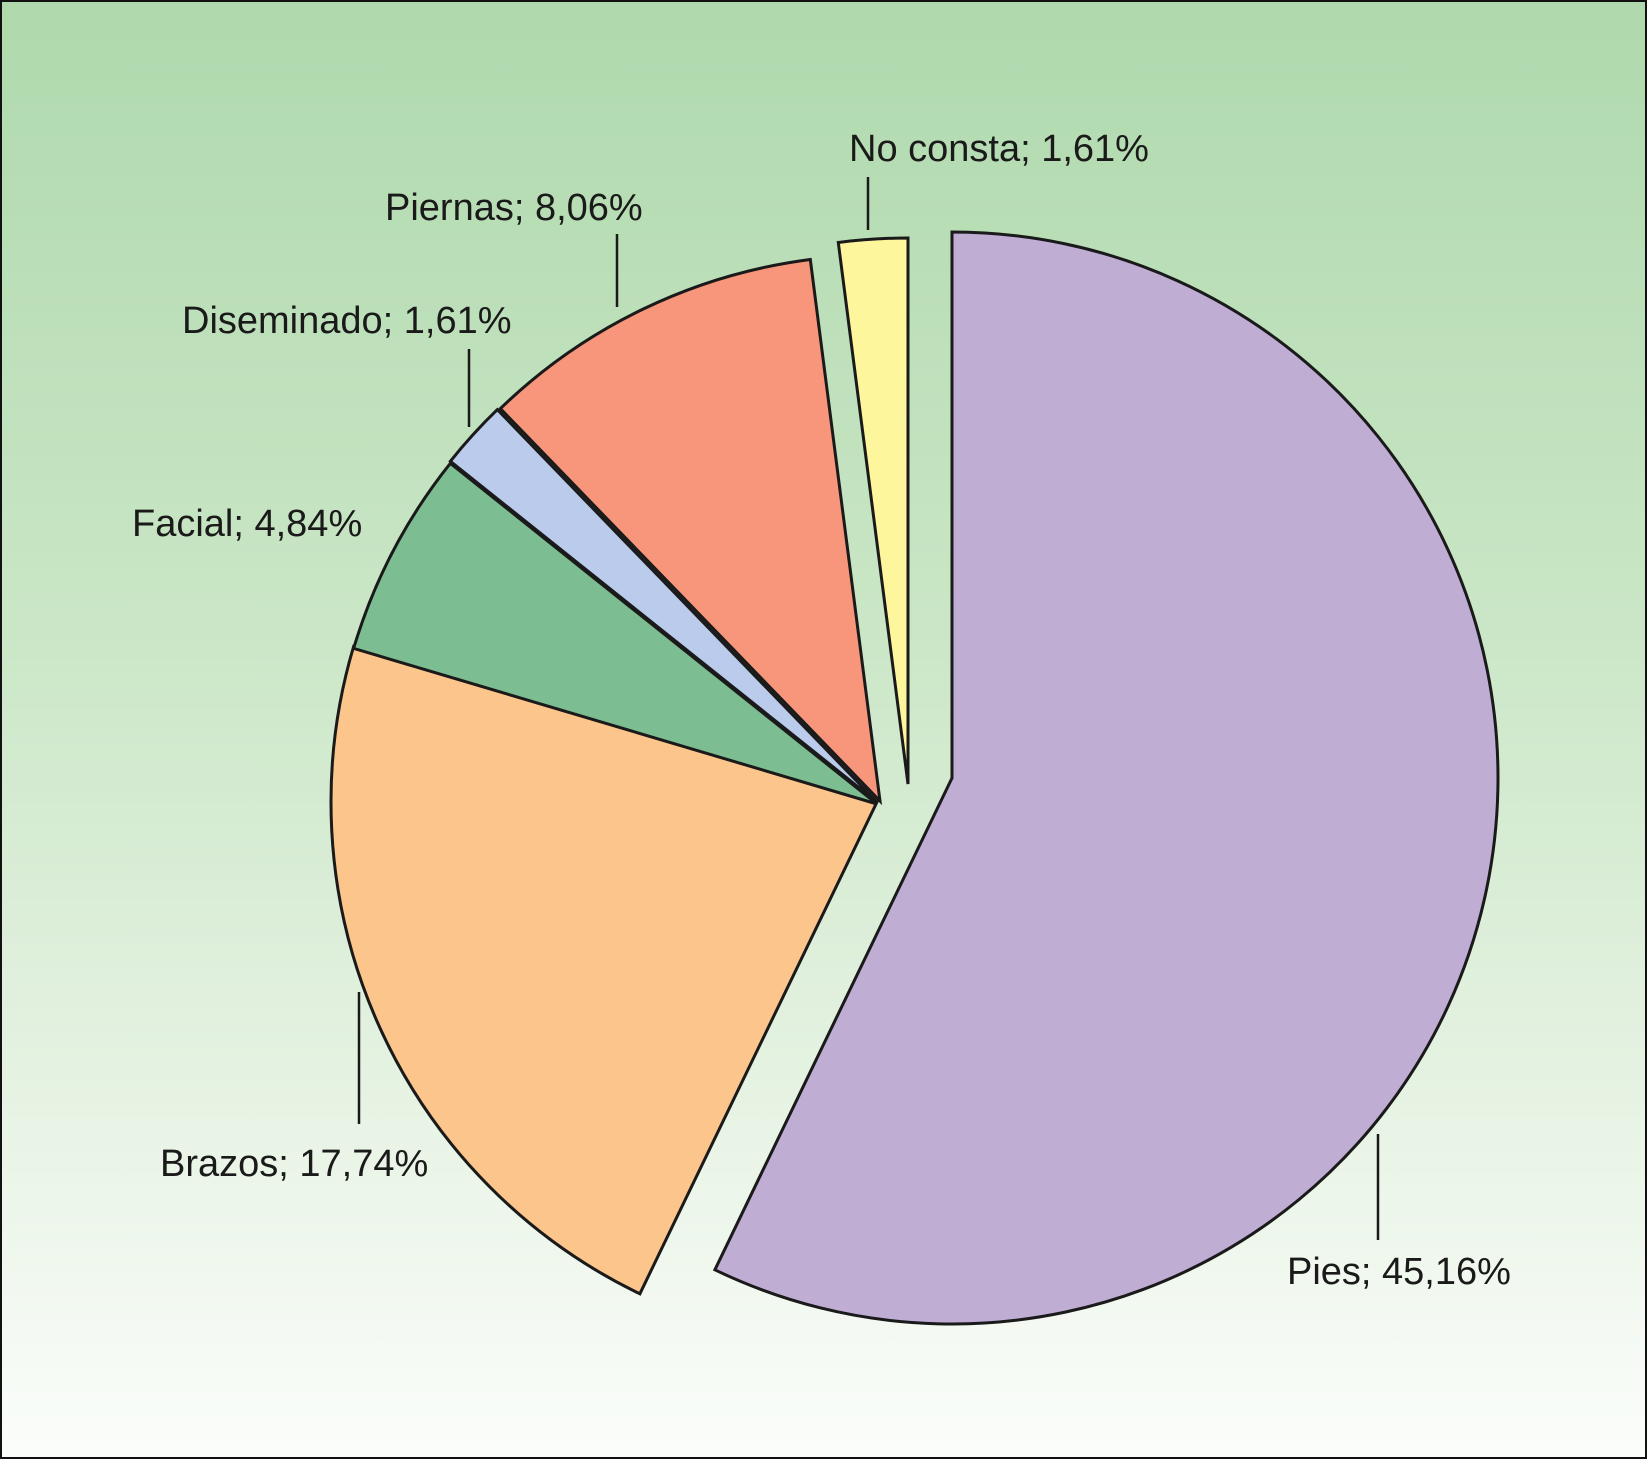 The image size is (1647, 1459). Describe the element at coordinates (514, 208) in the screenshot. I see `label-piernas: Piernas; 8,06%` at that location.